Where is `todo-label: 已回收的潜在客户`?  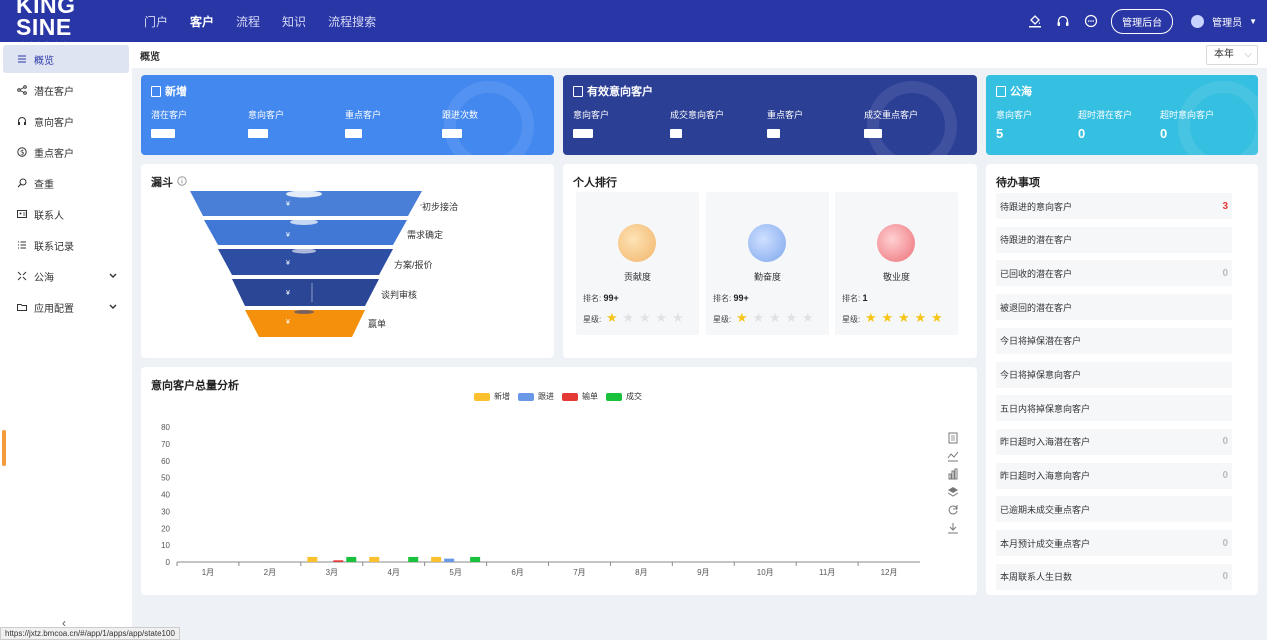 todo-label: 已回收的潜在客户 is located at coordinates (1036, 273).